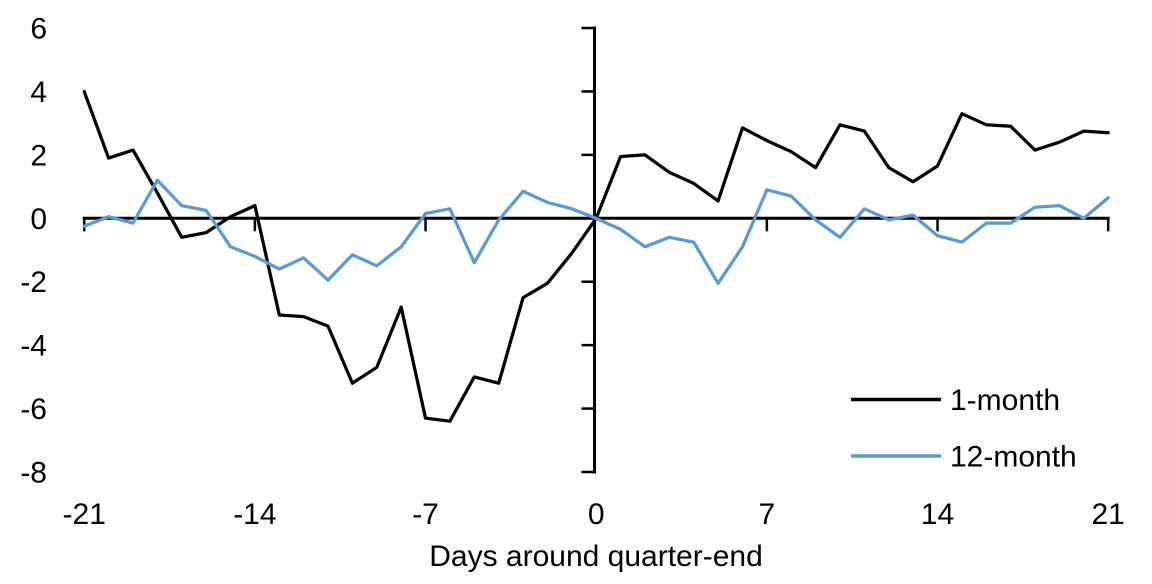 The width and height of the screenshot is (1152, 584). Describe the element at coordinates (33, 346) in the screenshot. I see `y-tick-label: -4` at that location.